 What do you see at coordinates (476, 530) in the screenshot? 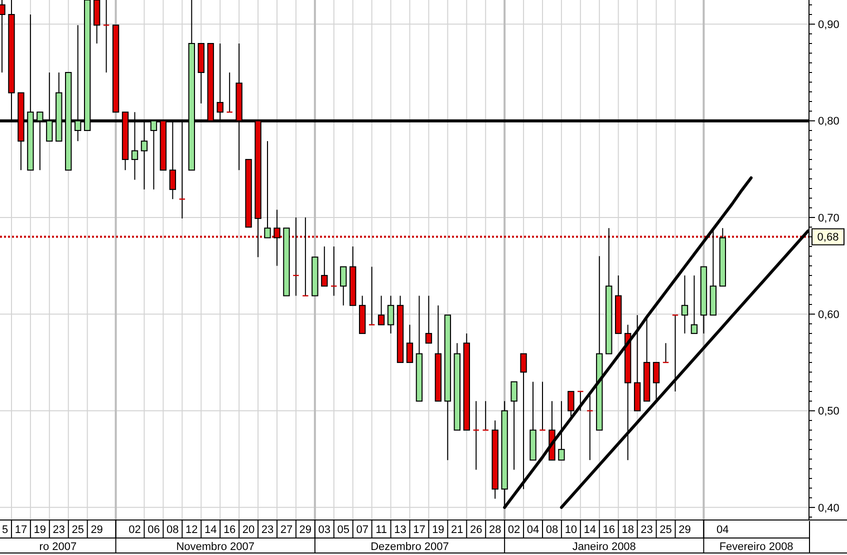
I see `x-tick-label: 26` at bounding box center [476, 530].